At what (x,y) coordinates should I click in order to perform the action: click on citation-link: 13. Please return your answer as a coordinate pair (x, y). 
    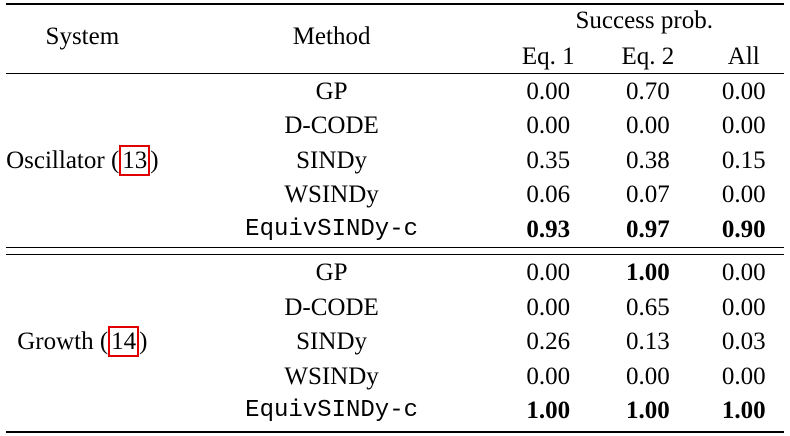
    Looking at the image, I should click on (135, 160).